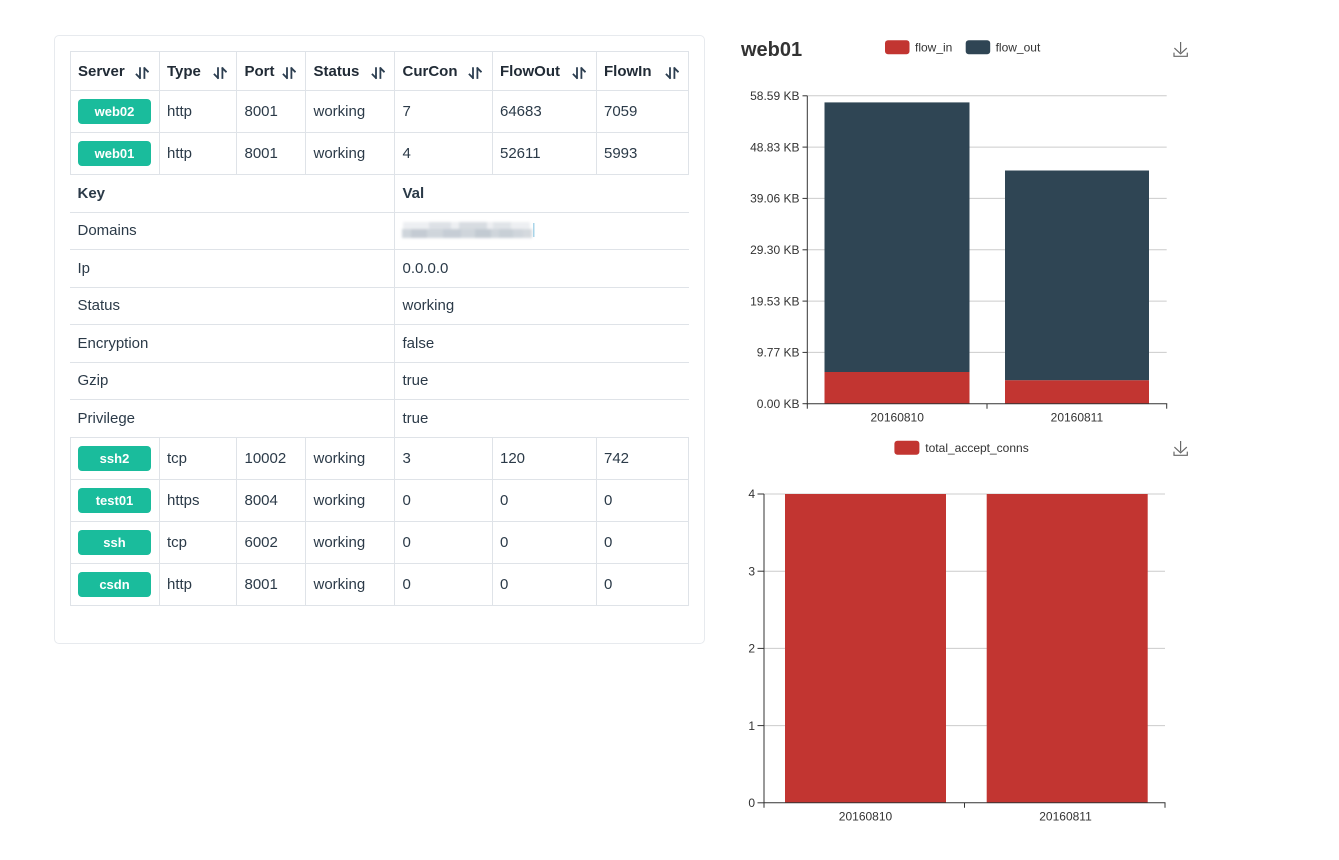 This screenshot has width=1339, height=860. I want to click on svg-text: 1, so click(751, 726).